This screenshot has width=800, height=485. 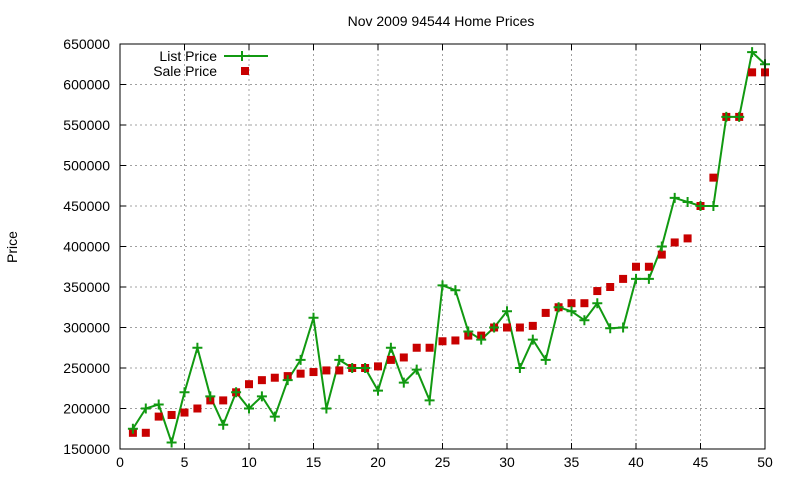 What do you see at coordinates (12, 247) in the screenshot?
I see `y-axis-label: Price` at bounding box center [12, 247].